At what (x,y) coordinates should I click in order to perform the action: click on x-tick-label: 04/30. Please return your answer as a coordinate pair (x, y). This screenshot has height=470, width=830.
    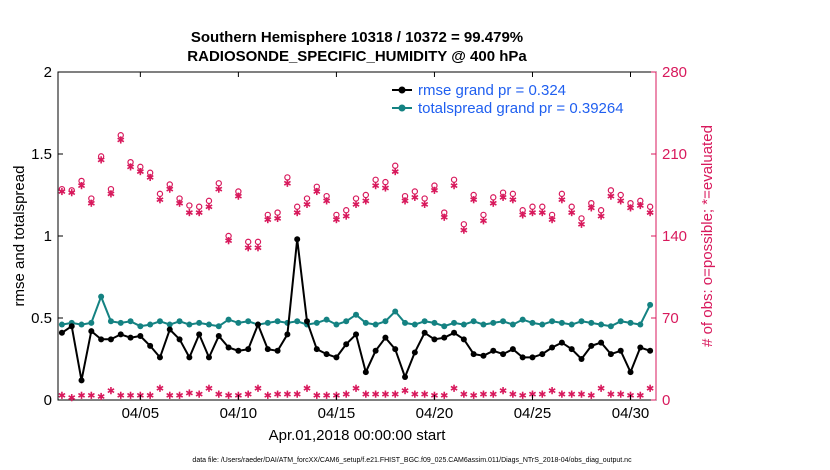
    Looking at the image, I should click on (631, 413).